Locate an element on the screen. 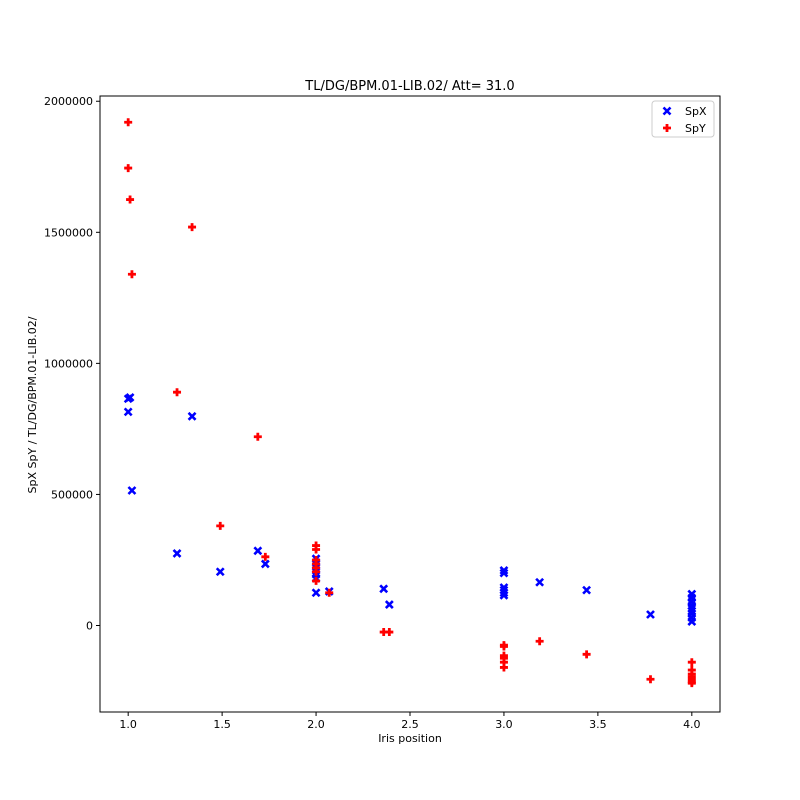 Image resolution: width=800 pixels, height=800 pixels. y-tick-label: 1000000 is located at coordinates (68, 363).